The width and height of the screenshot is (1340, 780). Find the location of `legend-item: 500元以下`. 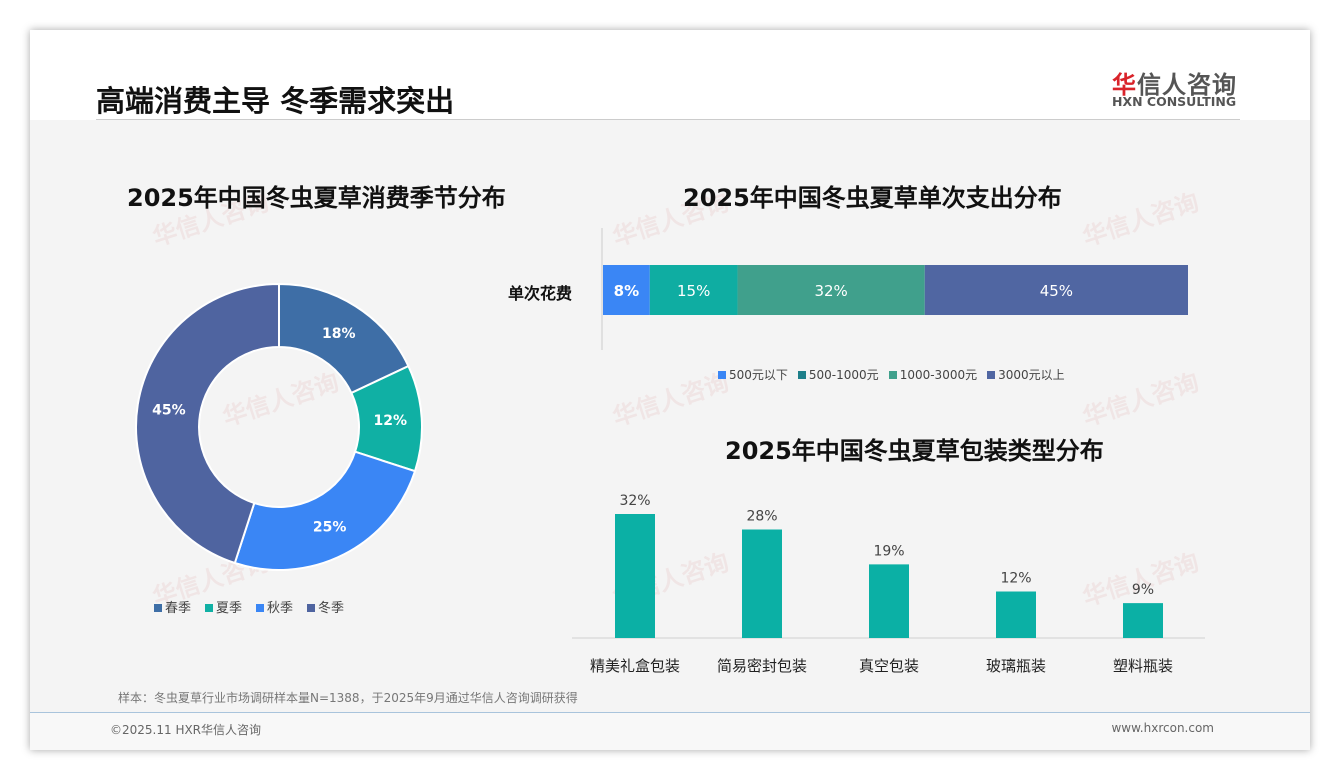

legend-item: 500元以下 is located at coordinates (753, 374).